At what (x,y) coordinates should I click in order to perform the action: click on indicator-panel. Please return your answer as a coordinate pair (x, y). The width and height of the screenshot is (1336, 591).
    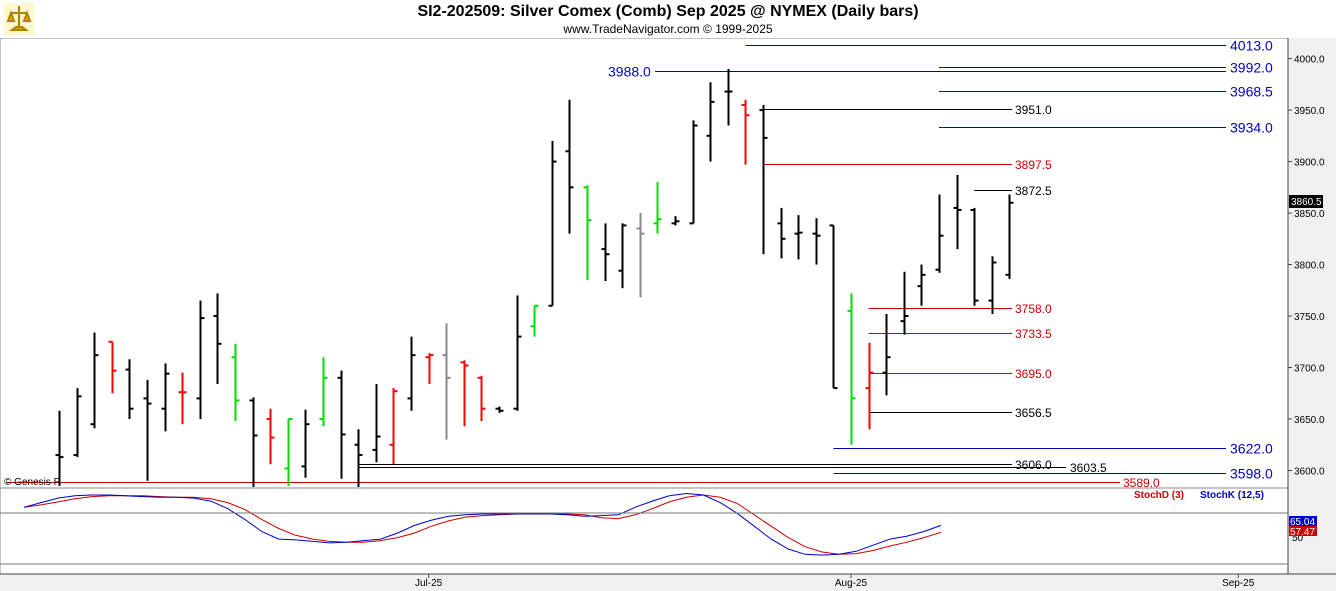
    Looking at the image, I should click on (644, 531).